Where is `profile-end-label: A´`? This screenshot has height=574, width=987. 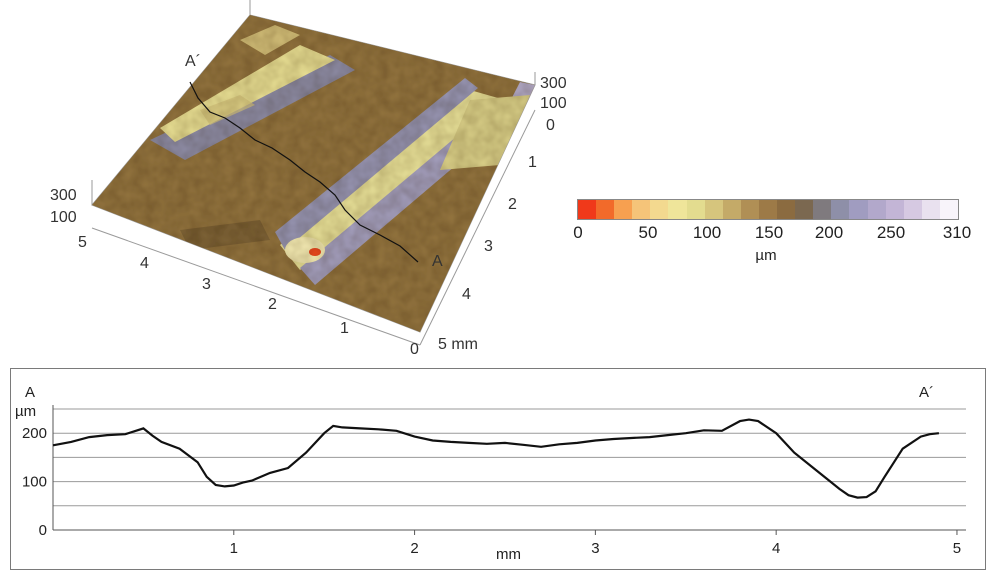 profile-end-label: A´ is located at coordinates (193, 61).